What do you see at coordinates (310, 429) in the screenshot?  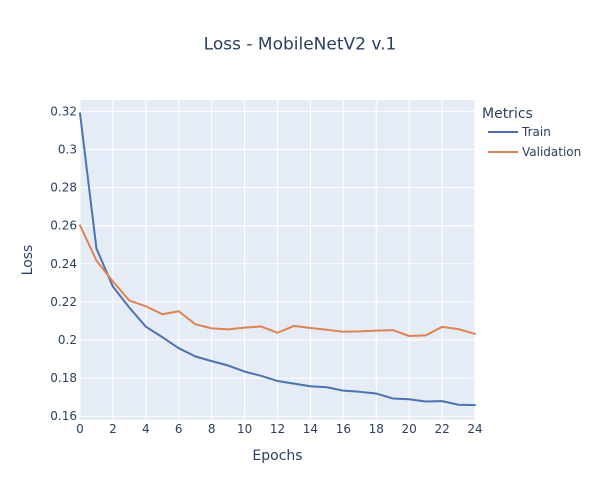 I see `x-tick-label: 14` at bounding box center [310, 429].